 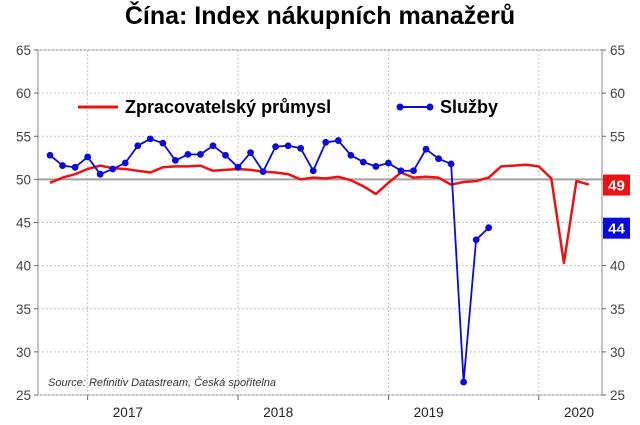 I want to click on manufacturing-badge, so click(x=616, y=185).